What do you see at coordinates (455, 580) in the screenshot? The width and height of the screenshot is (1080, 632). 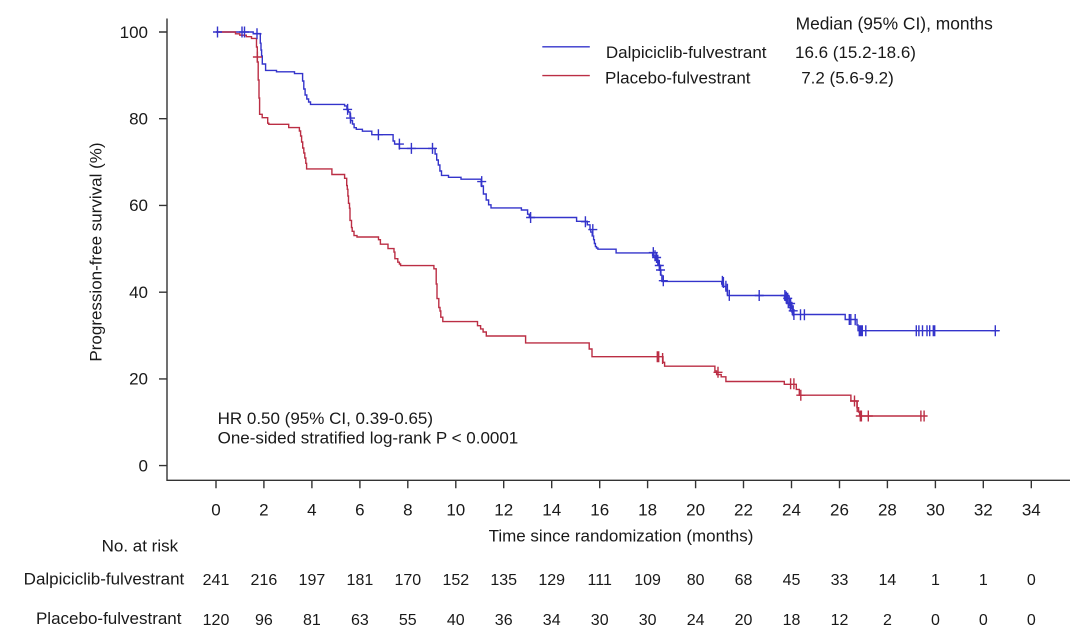 I see `svg-text: 152` at bounding box center [455, 580].